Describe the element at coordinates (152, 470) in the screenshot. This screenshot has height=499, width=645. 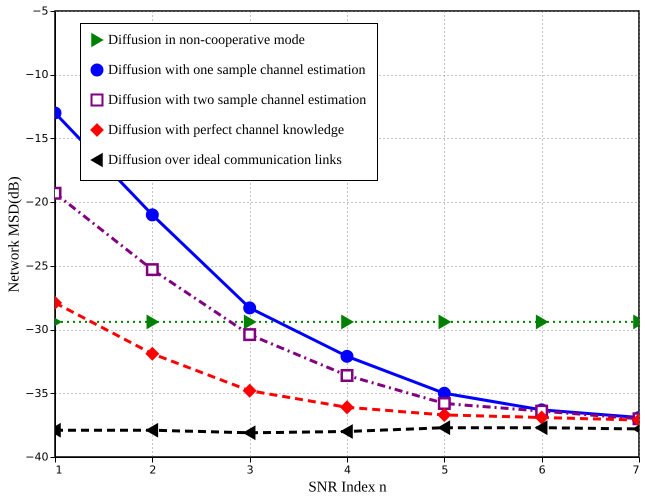
I see `x-tick-label: 2` at that location.